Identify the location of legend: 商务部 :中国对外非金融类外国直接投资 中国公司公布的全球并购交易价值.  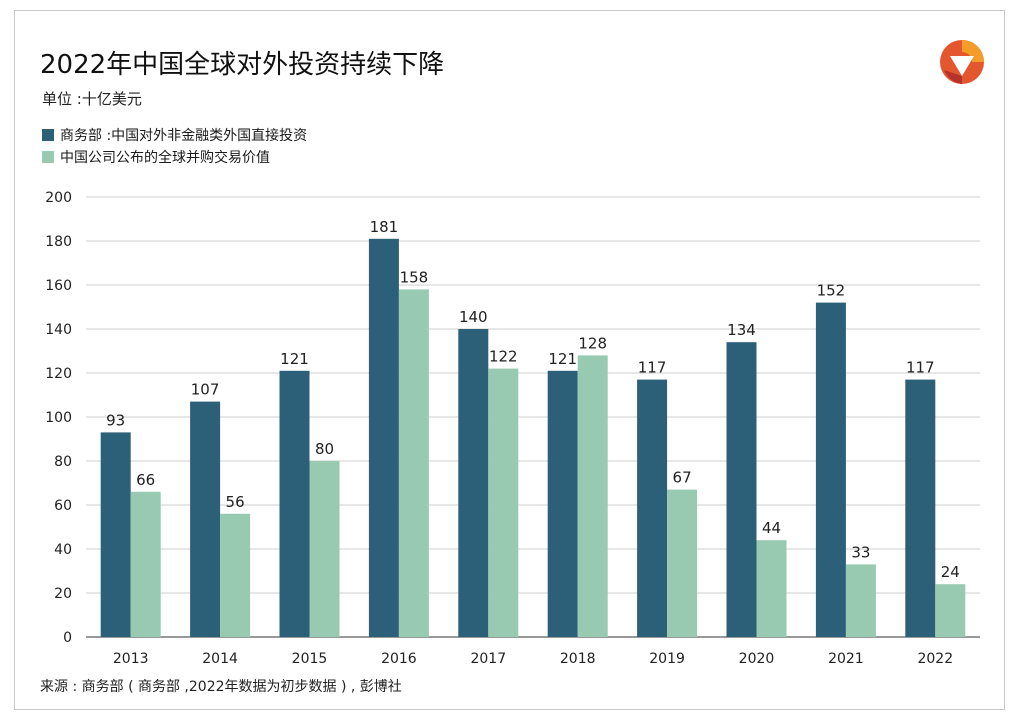
(174, 146).